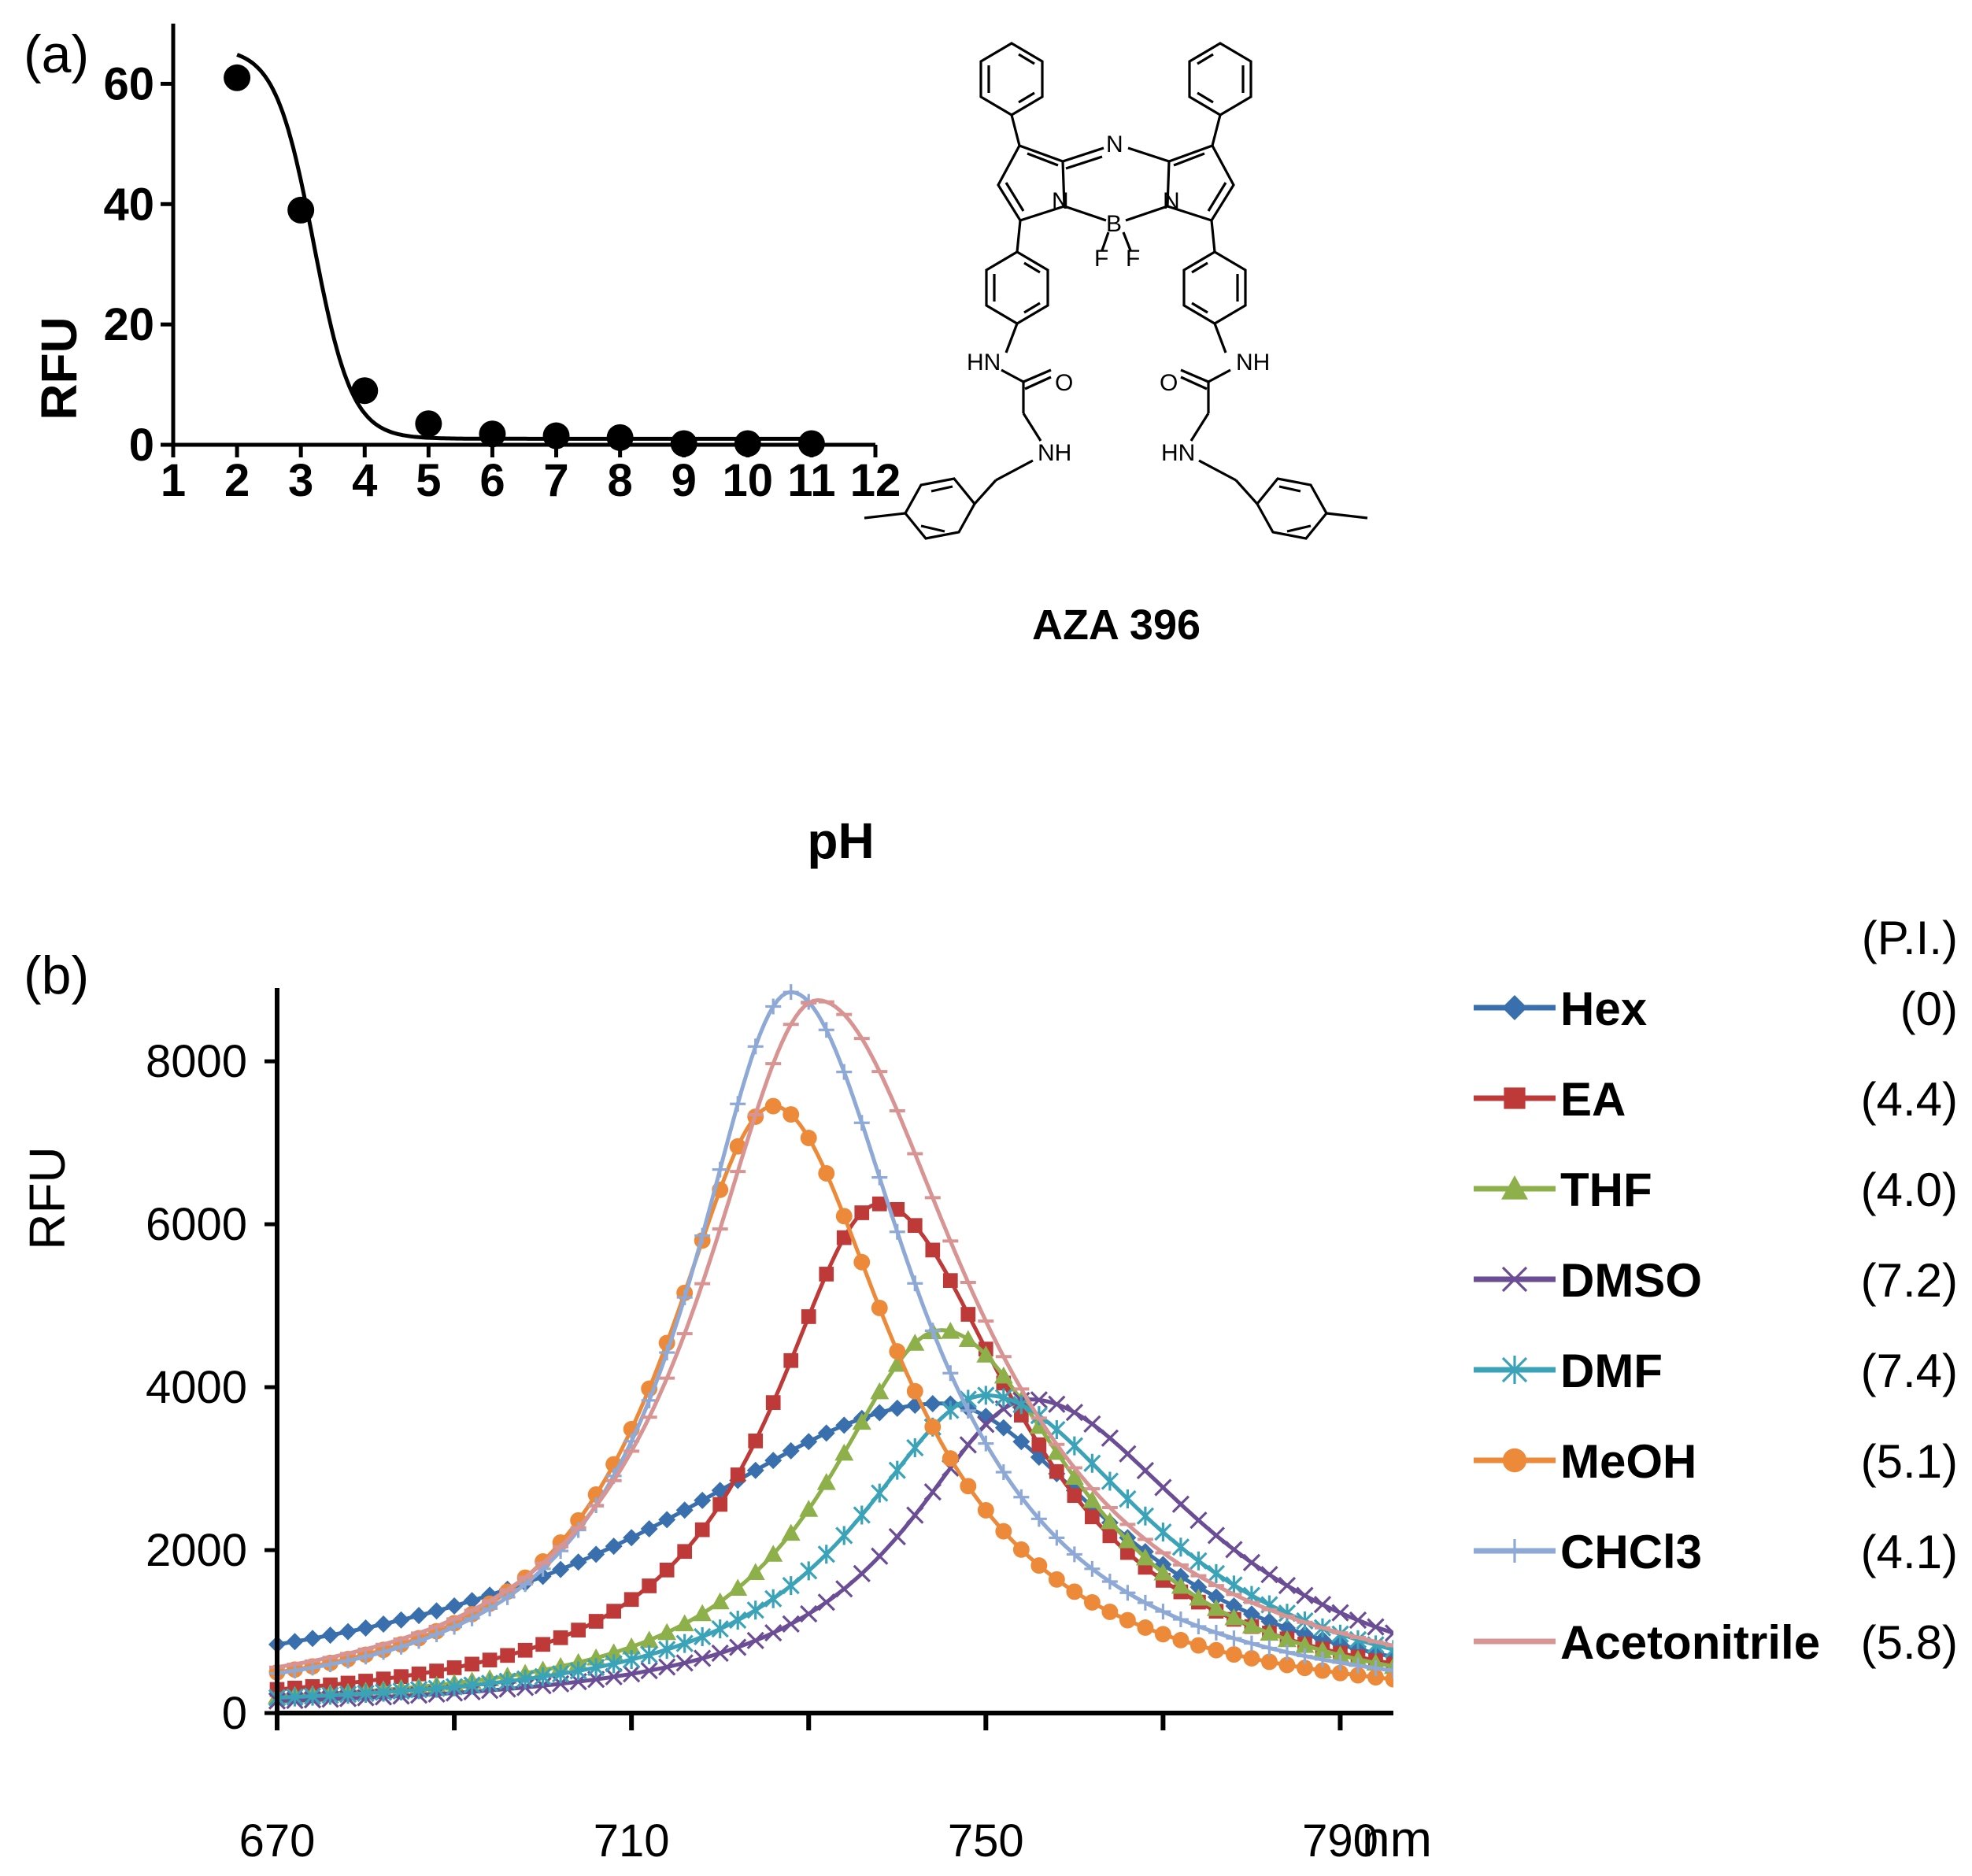 The width and height of the screenshot is (1972, 1876). Describe the element at coordinates (174, 480) in the screenshot. I see `chart-a-x-tick-label: 1` at that location.